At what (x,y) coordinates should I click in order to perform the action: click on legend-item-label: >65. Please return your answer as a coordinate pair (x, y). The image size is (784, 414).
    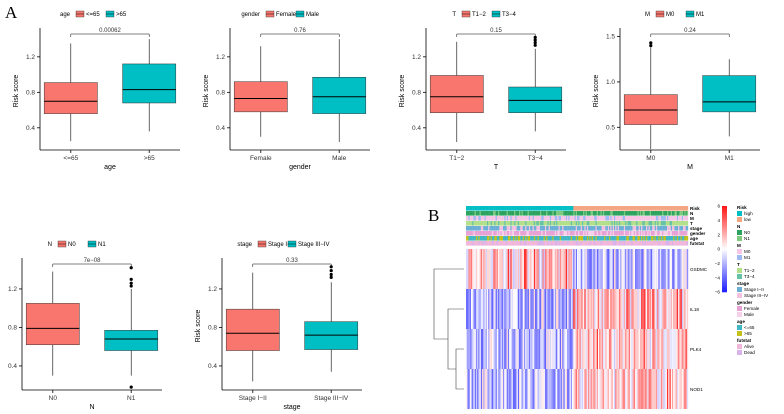
    Looking at the image, I should click on (748, 333).